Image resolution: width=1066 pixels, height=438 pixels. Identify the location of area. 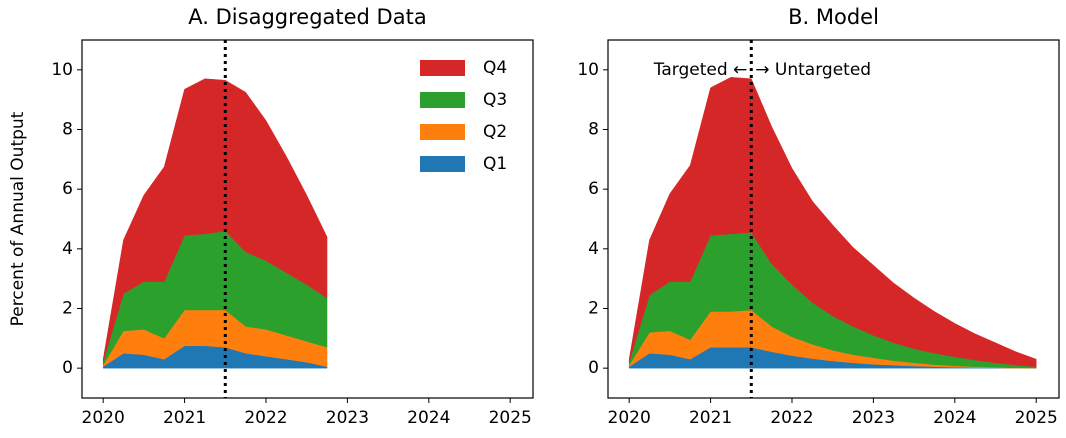
(215, 220).